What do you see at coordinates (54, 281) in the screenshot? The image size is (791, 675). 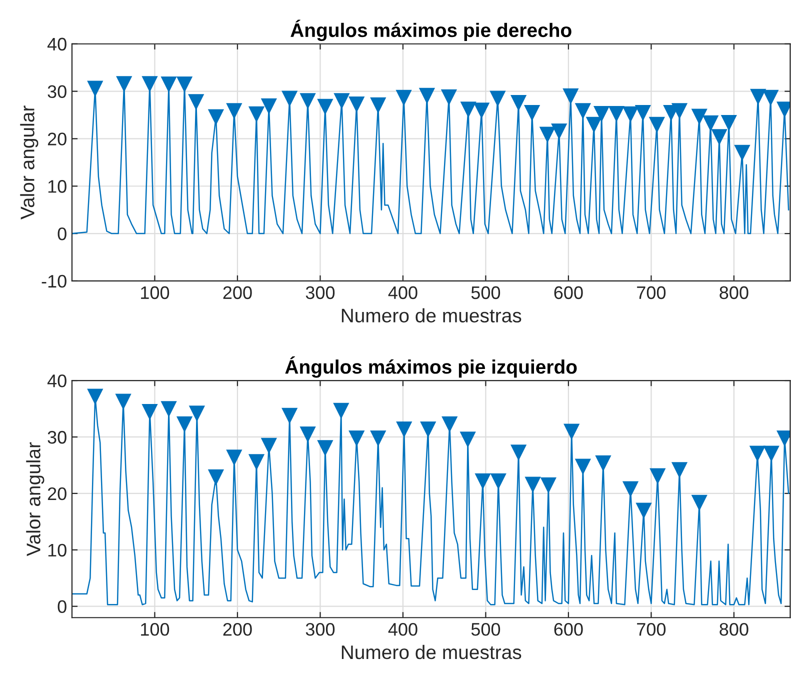 I see `y-tick-label: -10` at bounding box center [54, 281].